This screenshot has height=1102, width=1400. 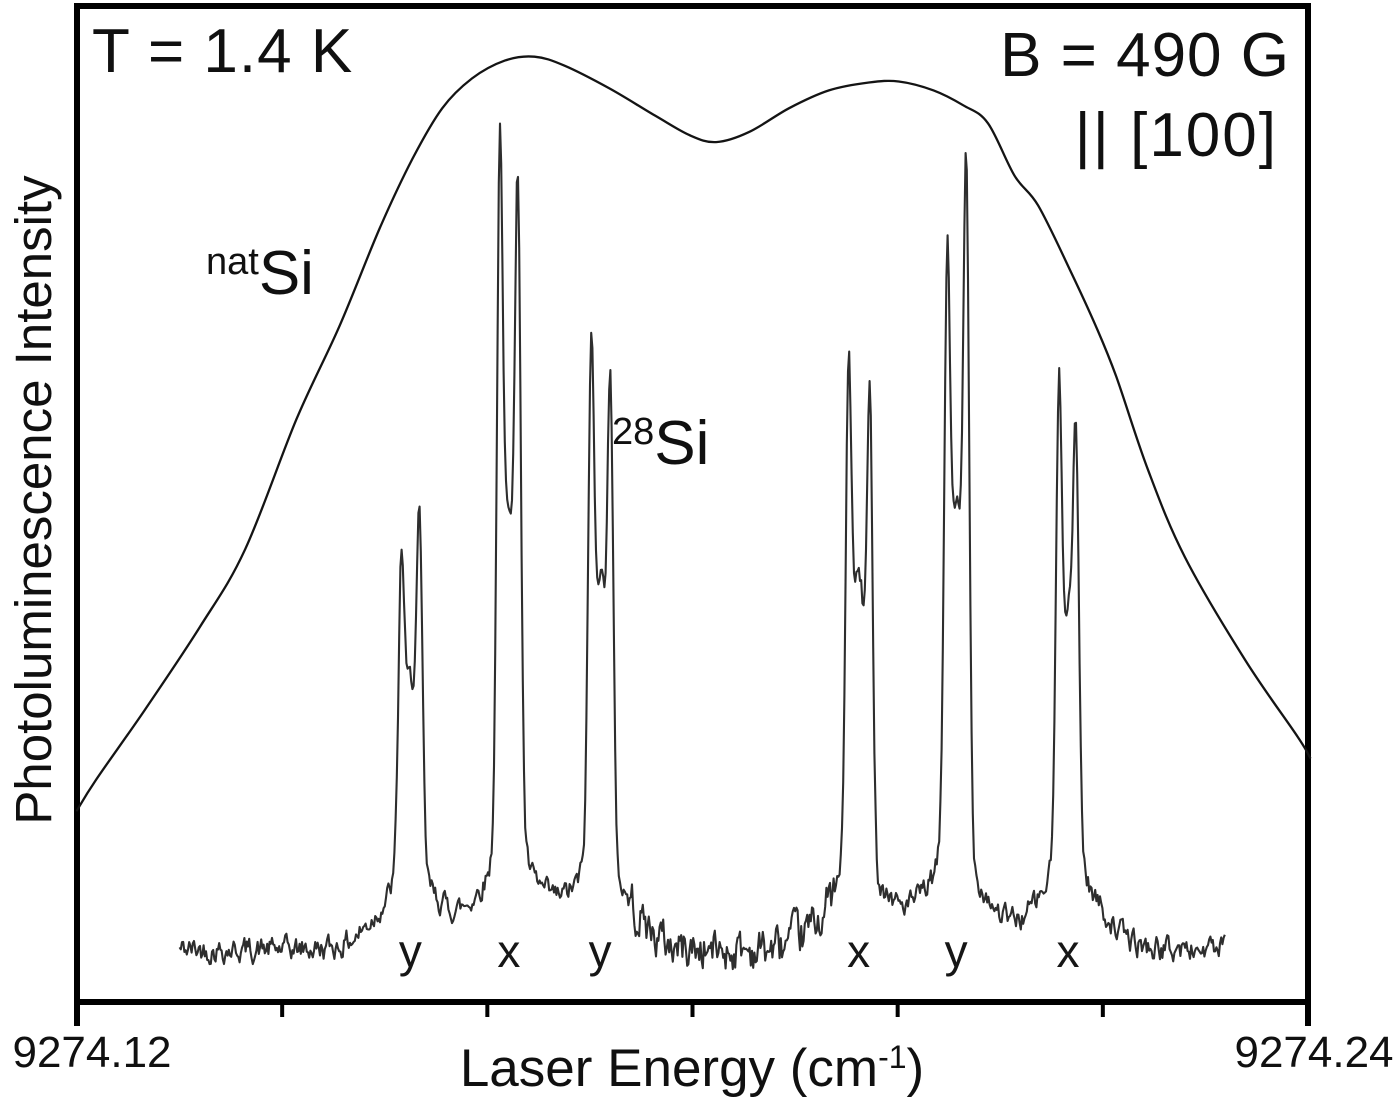 What do you see at coordinates (286, 273) in the screenshot?
I see `natsi-symbol: Si` at bounding box center [286, 273].